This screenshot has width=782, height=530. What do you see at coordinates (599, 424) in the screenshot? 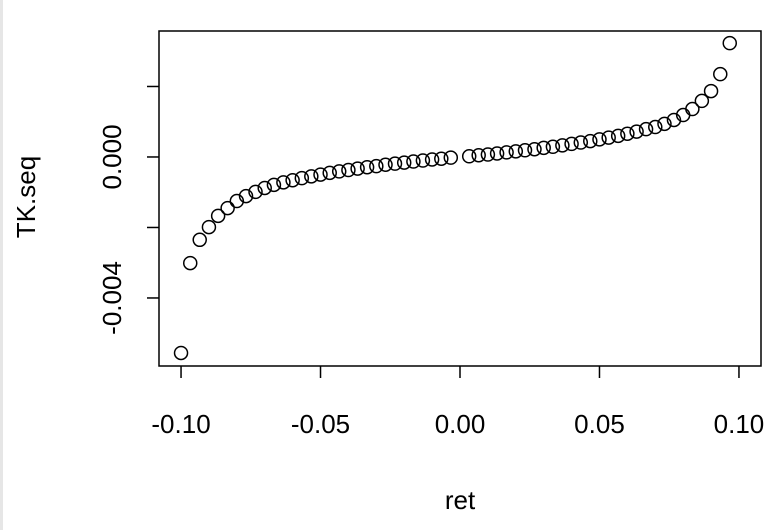
I see `x-tick-label: 0.05` at bounding box center [599, 424].